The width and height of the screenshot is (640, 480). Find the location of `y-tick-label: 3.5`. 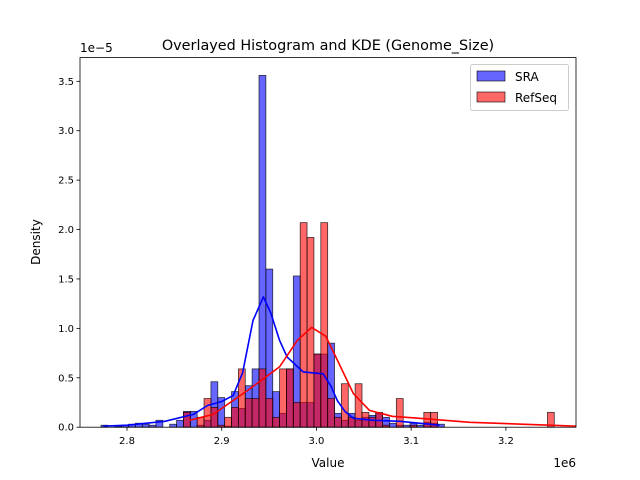

y-tick-label: 3.5 is located at coordinates (66, 82).